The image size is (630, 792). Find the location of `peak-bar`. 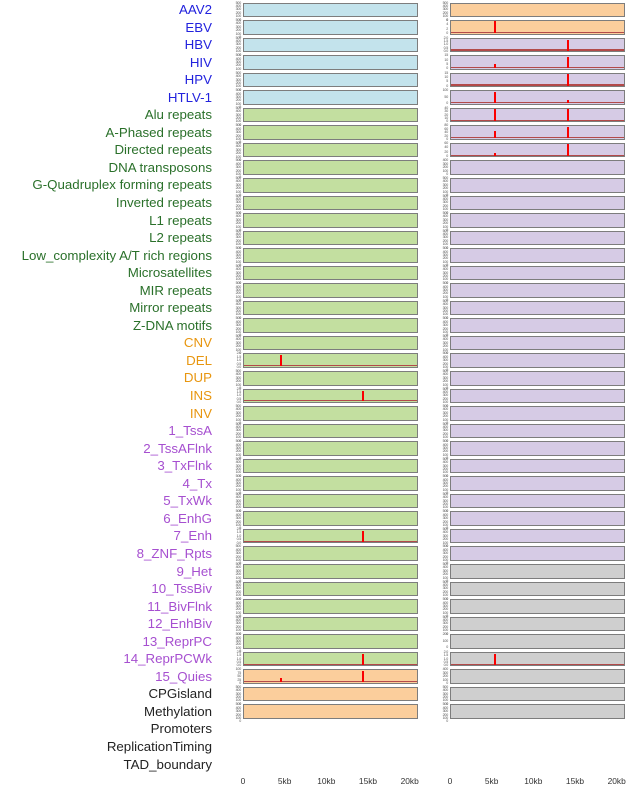

peak-bar is located at coordinates (568, 45).